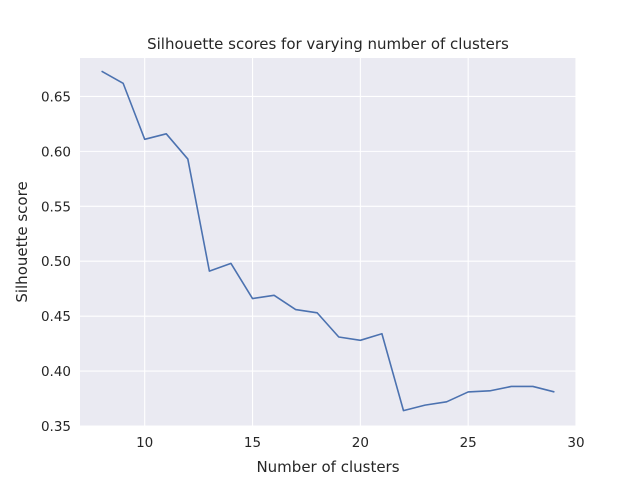 The image size is (640, 484). Describe the element at coordinates (56, 427) in the screenshot. I see `y-tick-label: 0.35` at that location.